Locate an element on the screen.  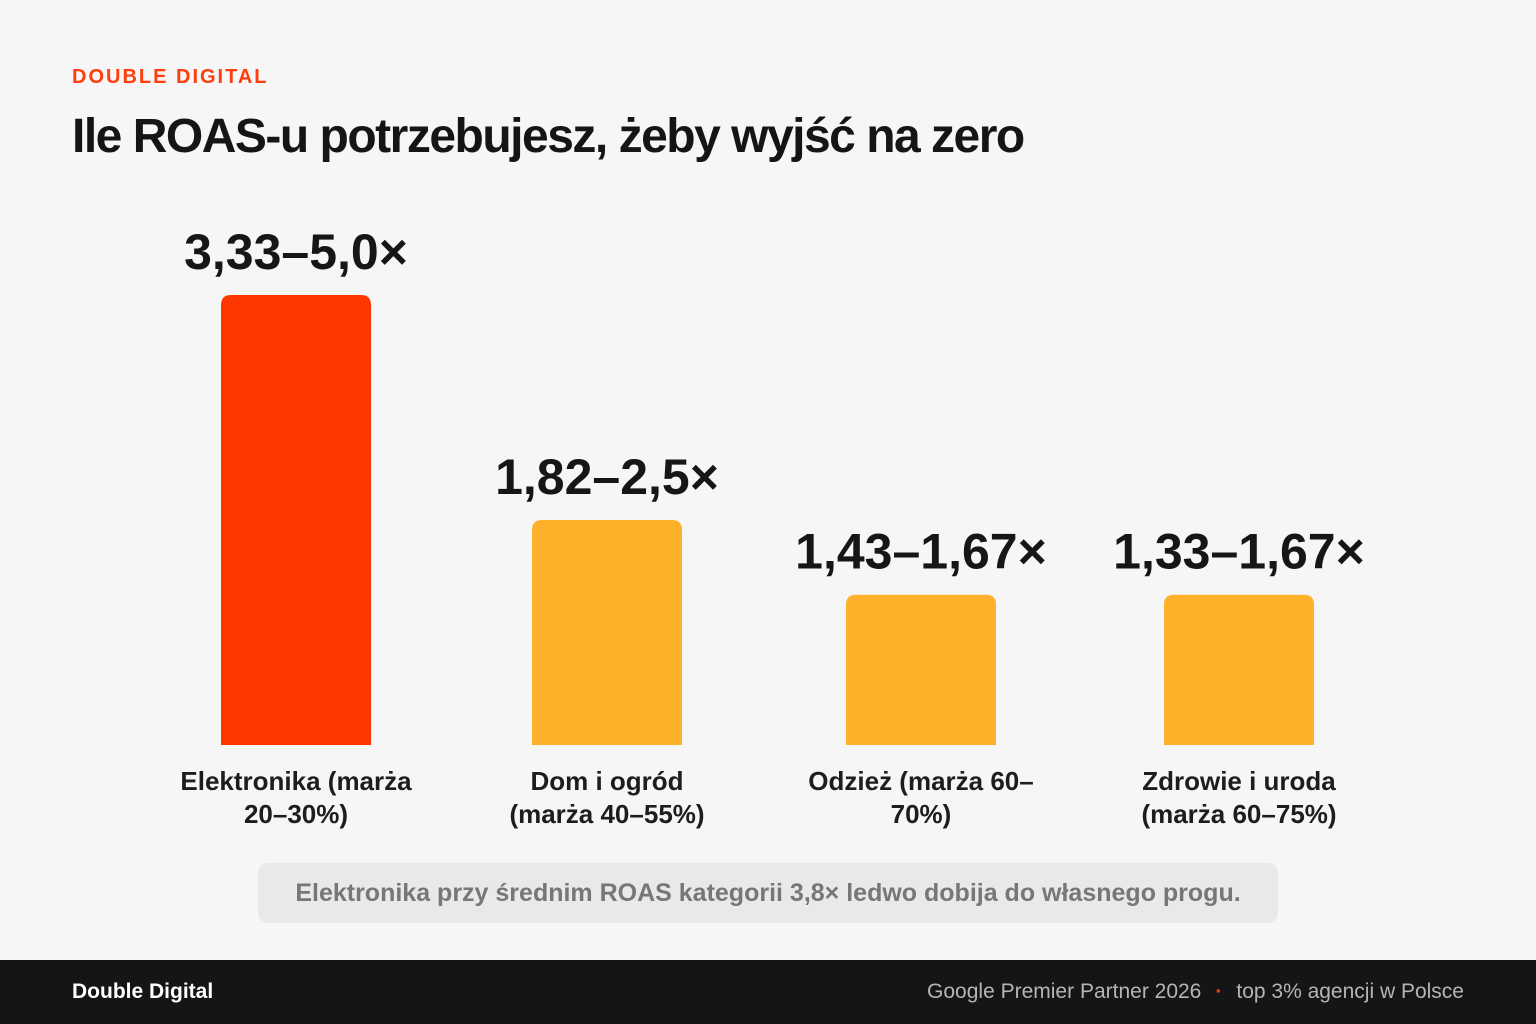
value-label-4: 1,33–1,67× is located at coordinates (1239, 552).